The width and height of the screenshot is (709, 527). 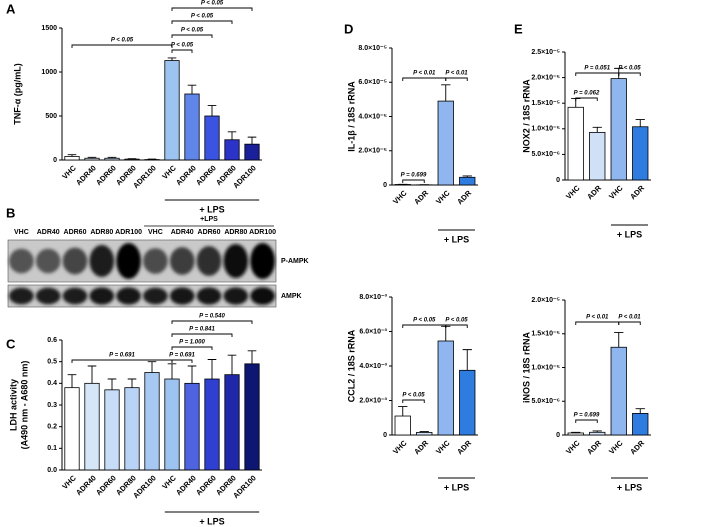 What do you see at coordinates (372, 151) in the screenshot?
I see `y-tick-label: 2.0×10⁻⁵` at bounding box center [372, 151].